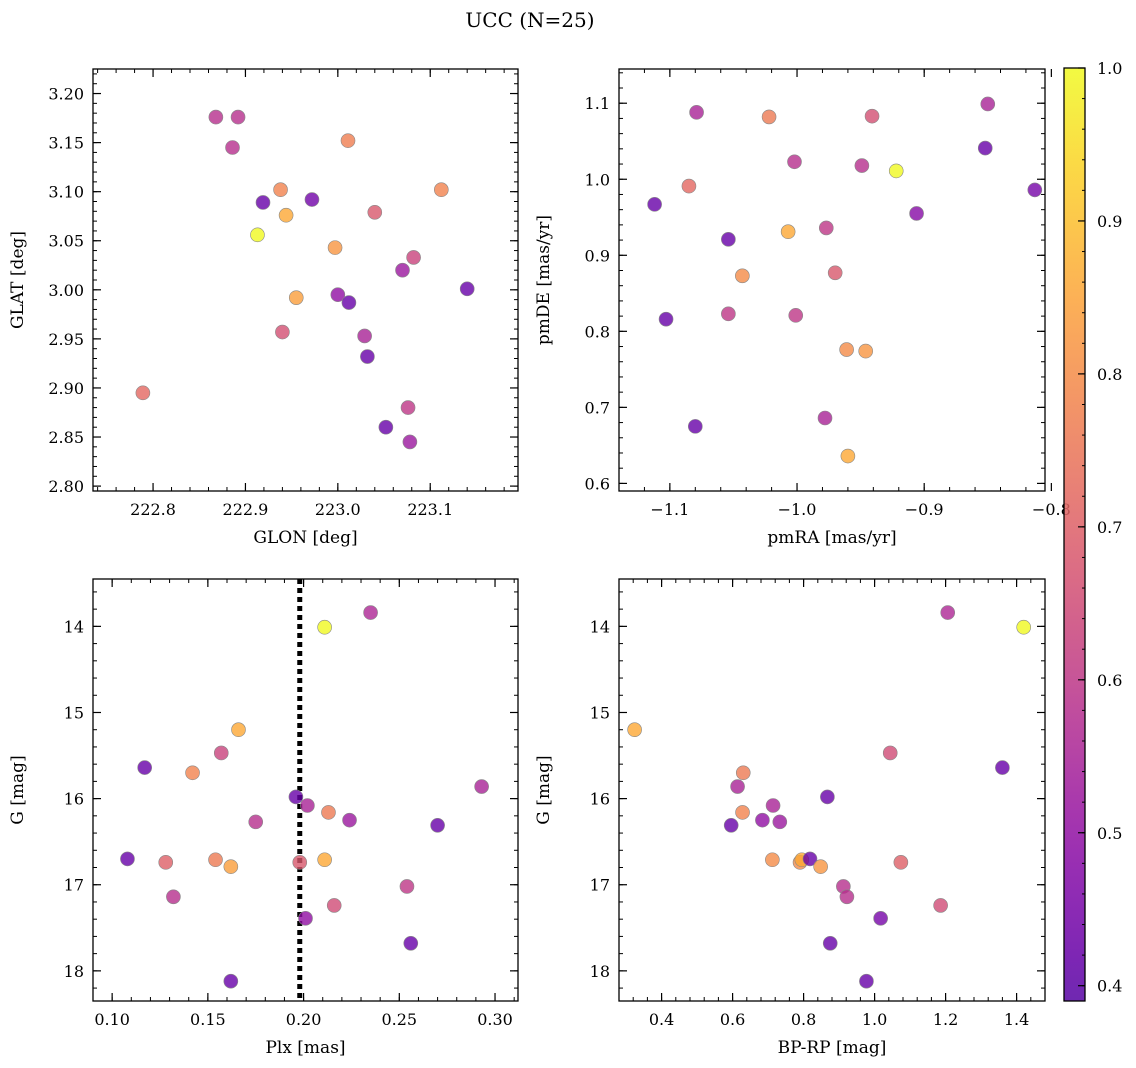  Describe the element at coordinates (208, 1019) in the screenshot. I see `x-tick-label: 0.15` at that location.